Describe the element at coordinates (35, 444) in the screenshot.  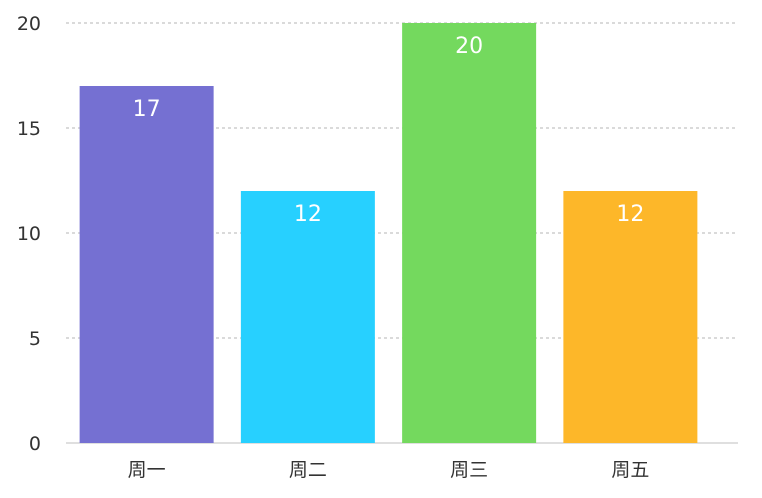
I see `y-tick-label: 0` at that location.